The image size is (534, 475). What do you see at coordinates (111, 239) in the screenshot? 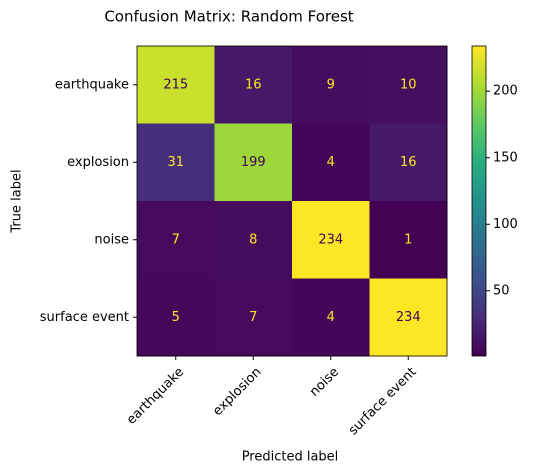
I see `y-tick-label: noise` at bounding box center [111, 239].